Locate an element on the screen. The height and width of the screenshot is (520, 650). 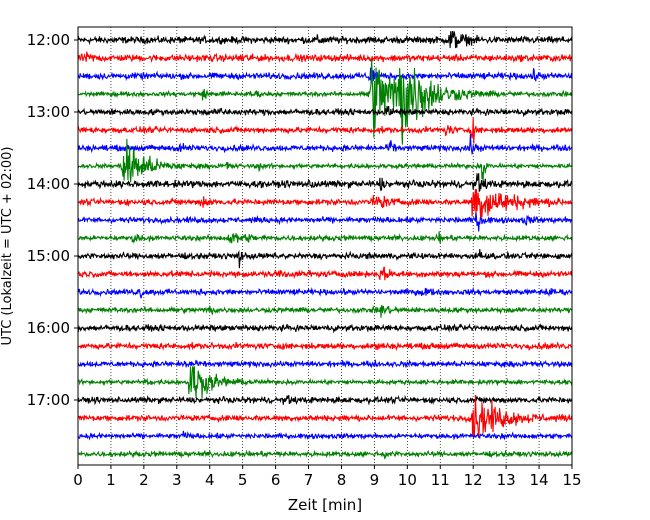
x-tick-label-8: 8 is located at coordinates (342, 480).